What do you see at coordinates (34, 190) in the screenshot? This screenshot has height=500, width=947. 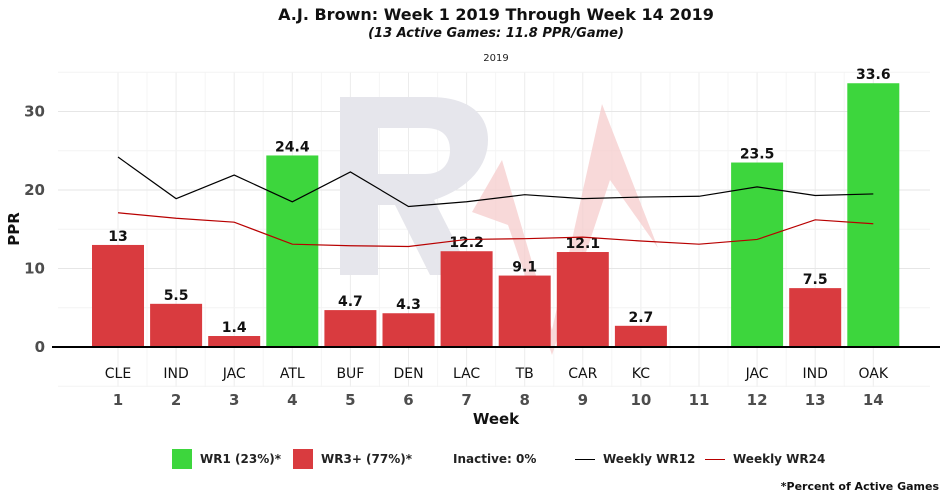 I see `y-tick-label: 20` at bounding box center [34, 190].